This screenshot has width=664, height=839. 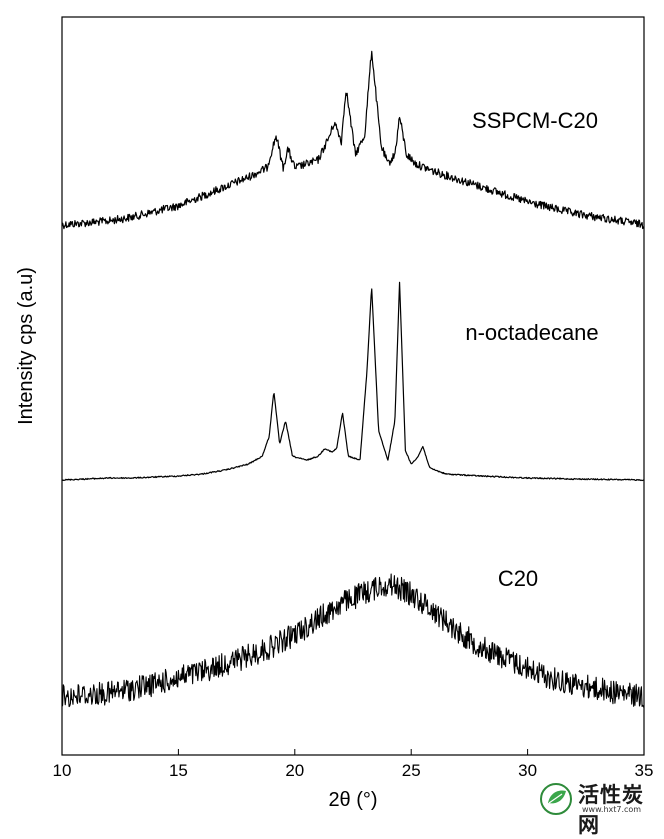 What do you see at coordinates (352, 800) in the screenshot?
I see `x-axis-label: 2θ (°)` at bounding box center [352, 800].